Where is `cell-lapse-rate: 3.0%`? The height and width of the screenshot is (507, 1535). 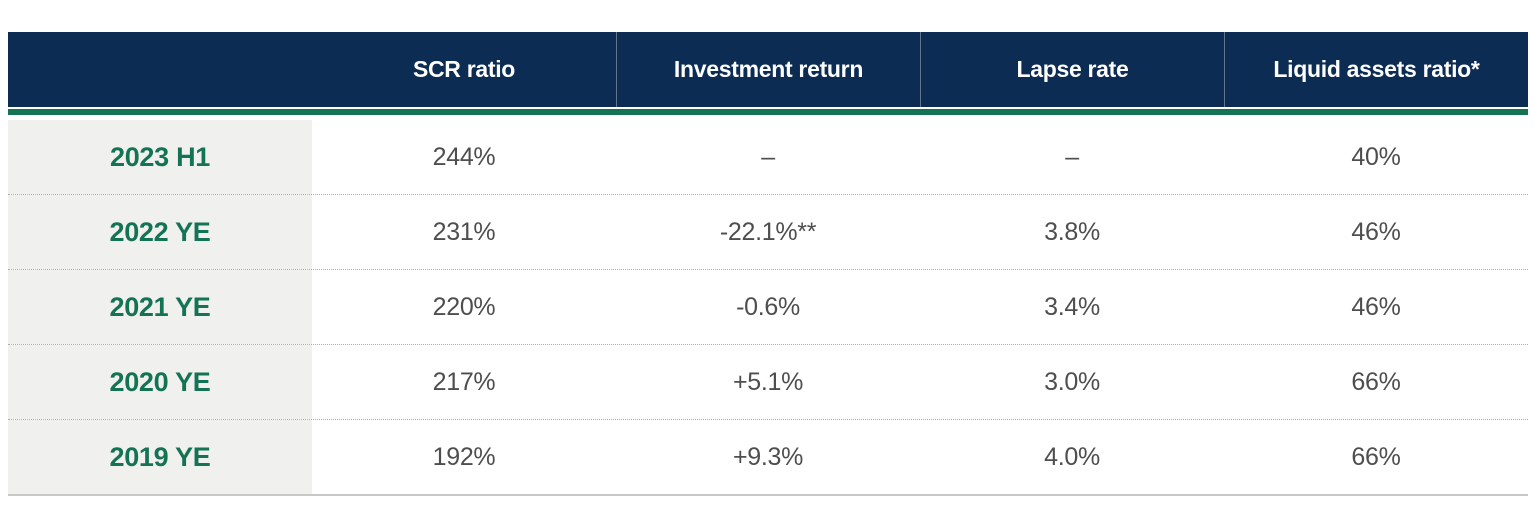 cell-lapse-rate: 3.0% is located at coordinates (1072, 381).